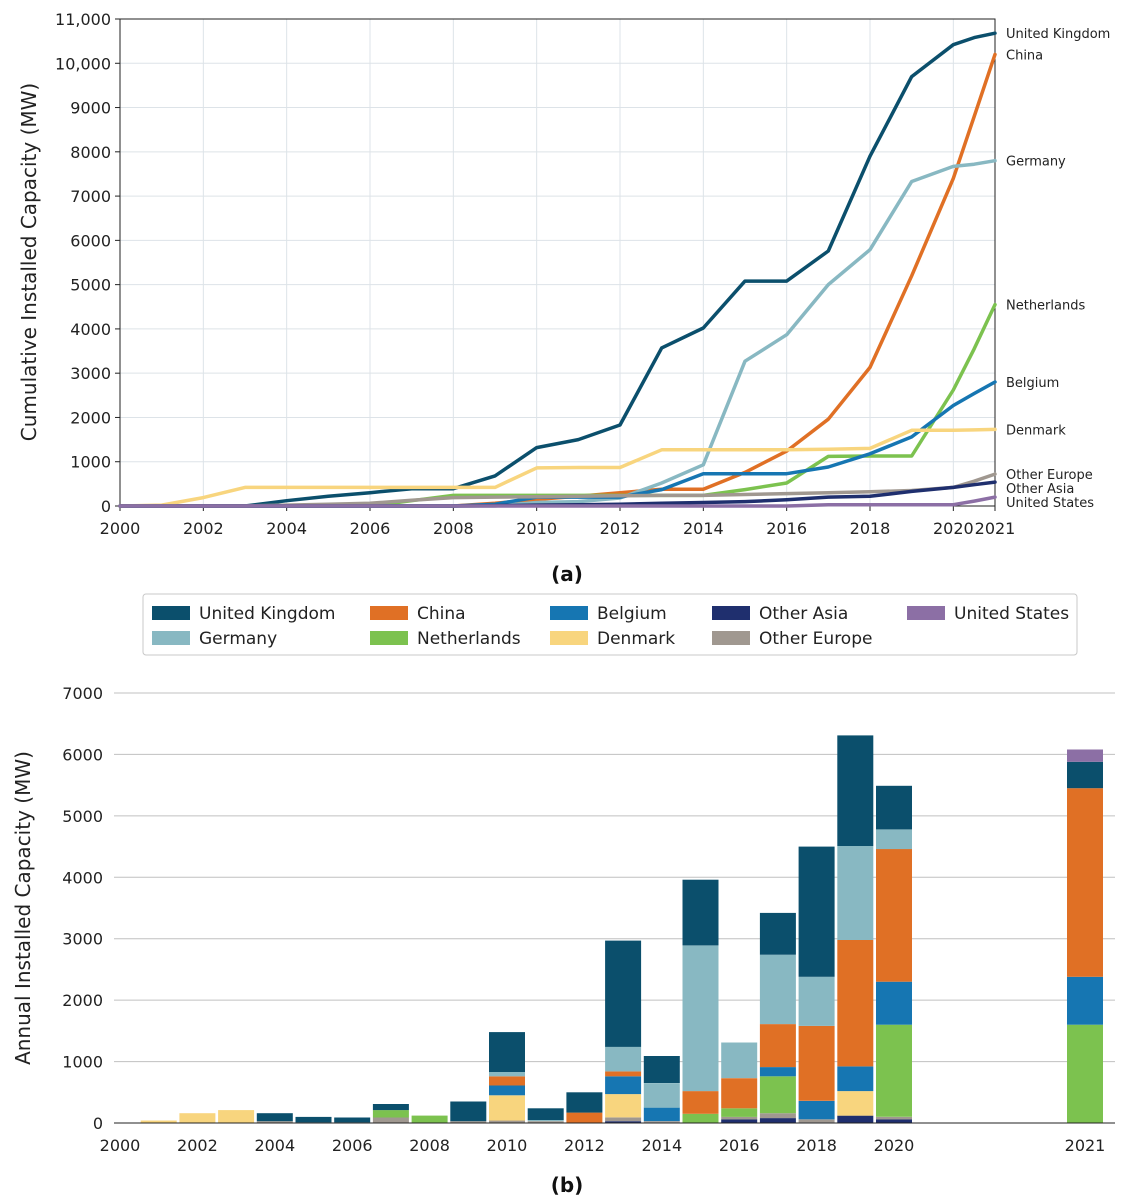  What do you see at coordinates (453, 528) in the screenshot?
I see `panel-a-x-tick-label: 2008` at bounding box center [453, 528].